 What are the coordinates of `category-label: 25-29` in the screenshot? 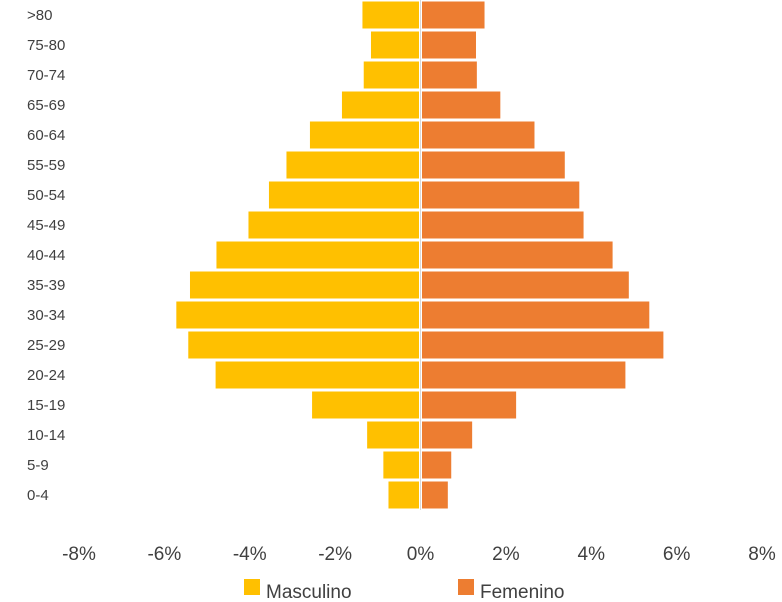 It's located at (46, 345).